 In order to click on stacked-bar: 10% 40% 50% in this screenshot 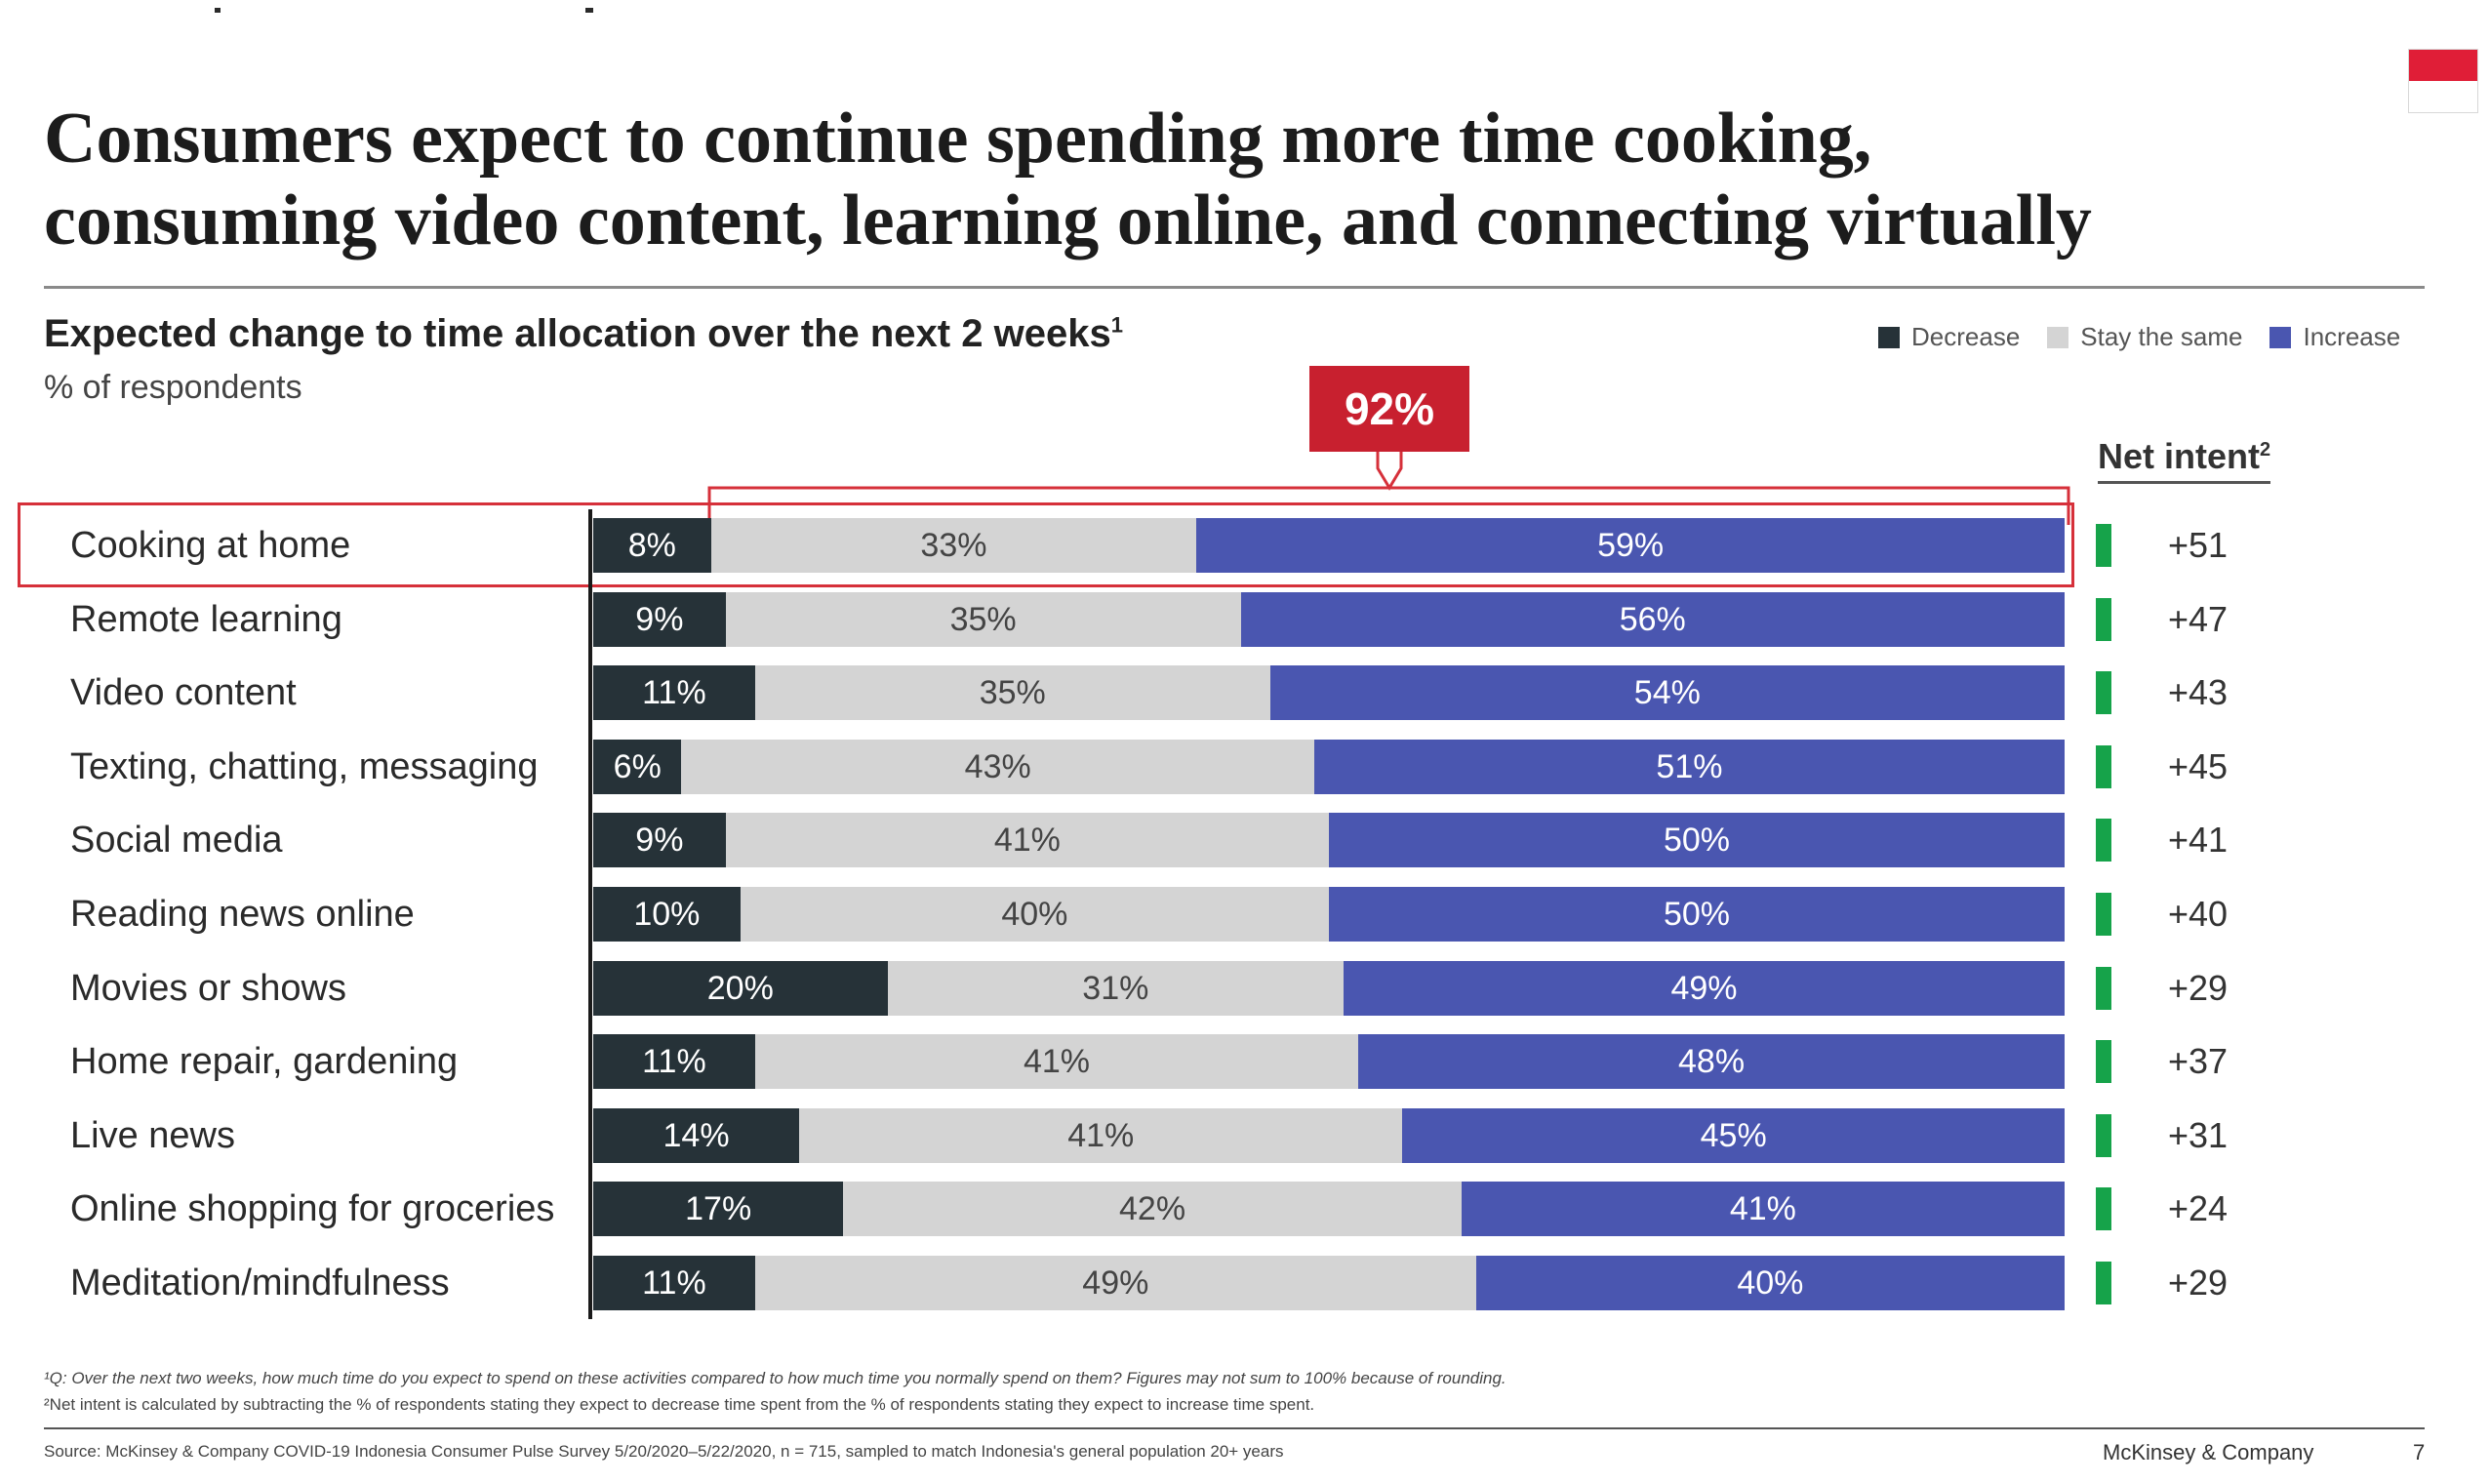, I will do `click(1329, 914)`.